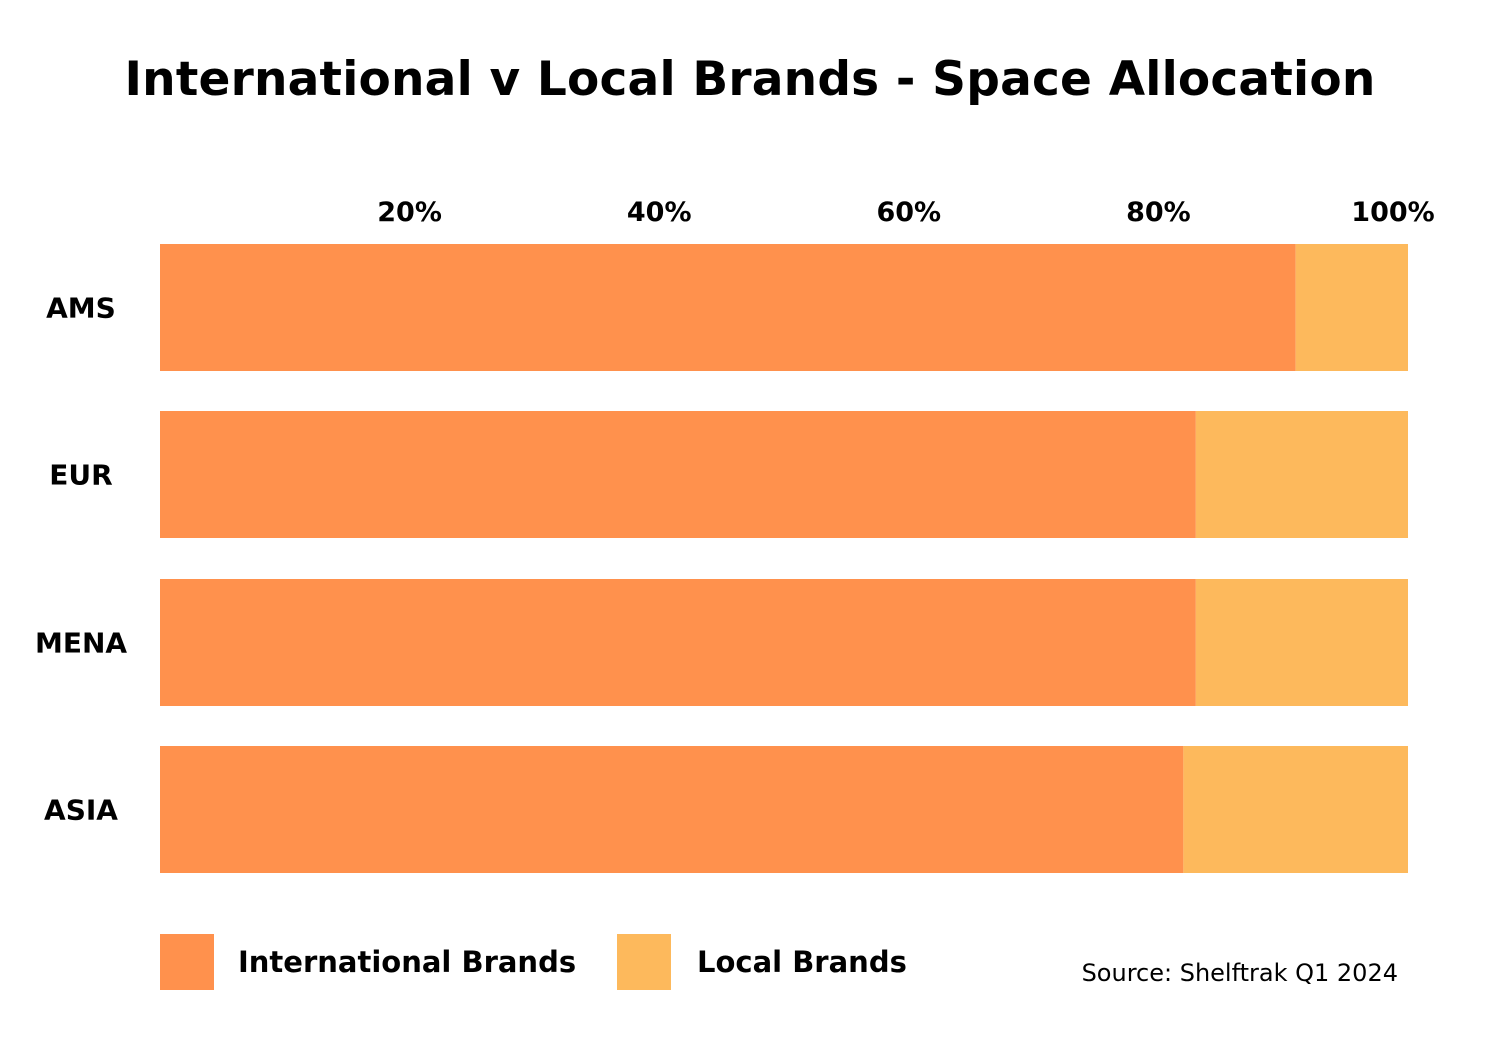  I want to click on x-axis-ticks: 20% 40% 60% 80% 100%, so click(905, 212).